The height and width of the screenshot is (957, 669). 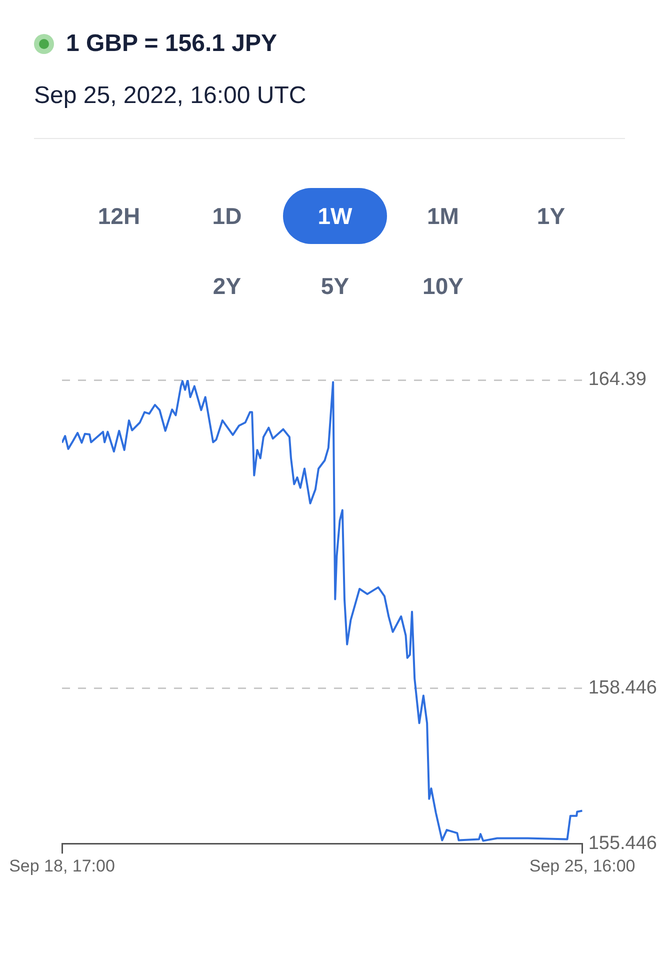 What do you see at coordinates (227, 216) in the screenshot?
I see `text: 1D` at bounding box center [227, 216].